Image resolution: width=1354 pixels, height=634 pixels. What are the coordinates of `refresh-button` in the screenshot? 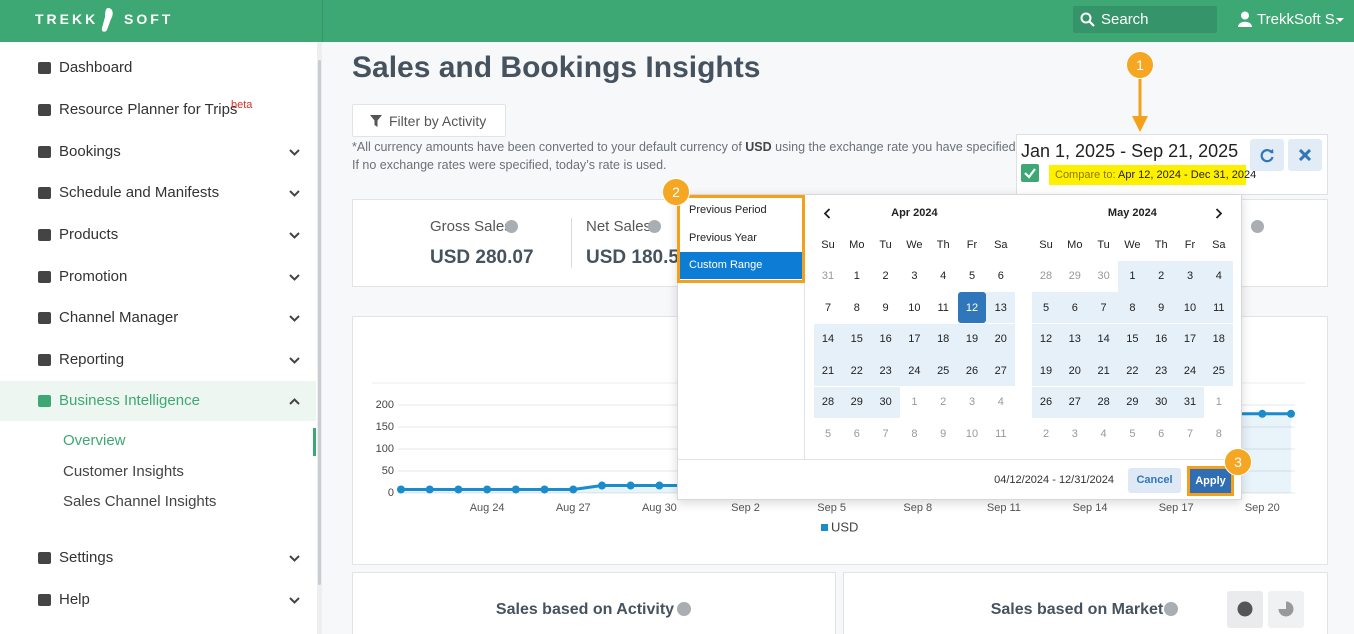 It's located at (1267, 155).